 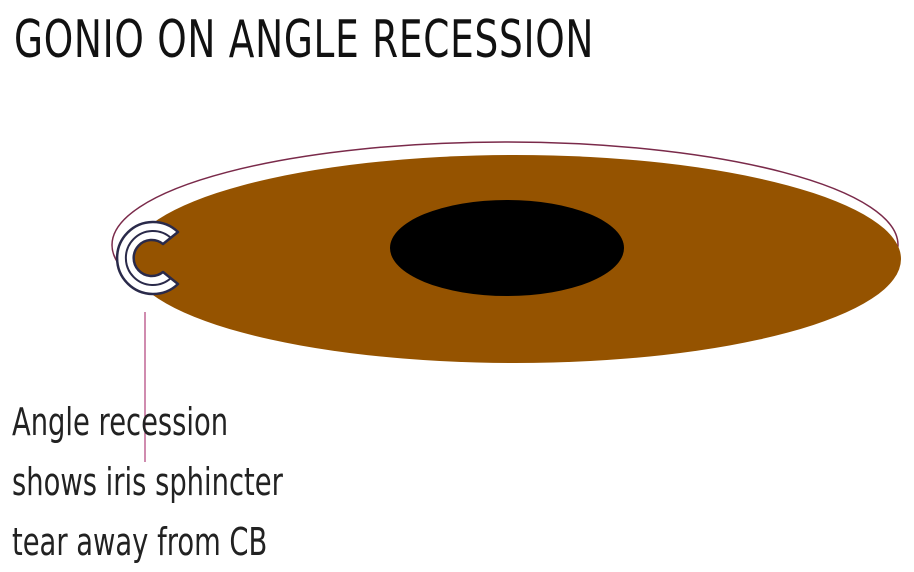 I want to click on caption-line-2: shows iris sphincter, so click(x=147, y=482).